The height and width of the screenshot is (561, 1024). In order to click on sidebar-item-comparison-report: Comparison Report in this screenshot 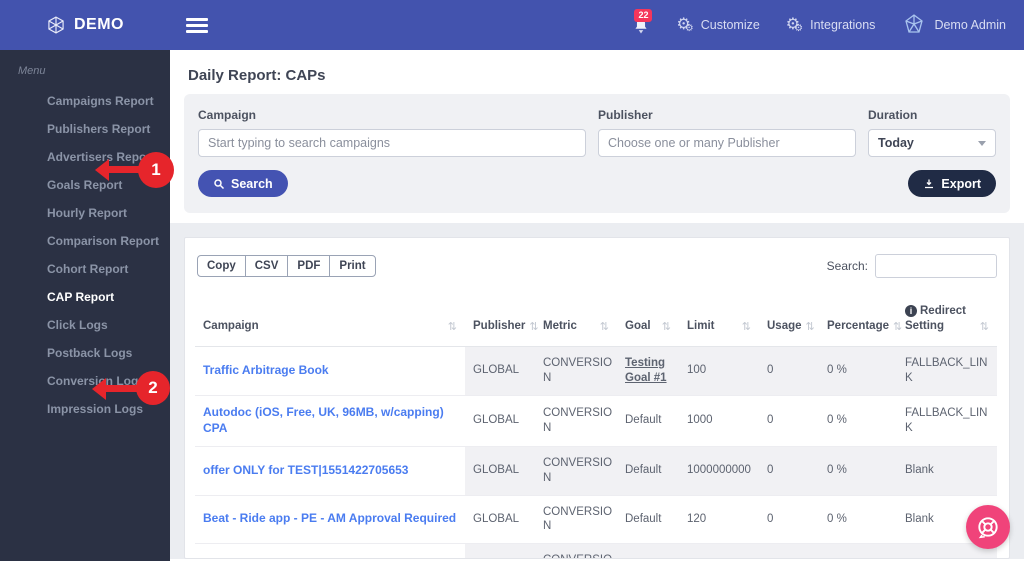, I will do `click(85, 241)`.